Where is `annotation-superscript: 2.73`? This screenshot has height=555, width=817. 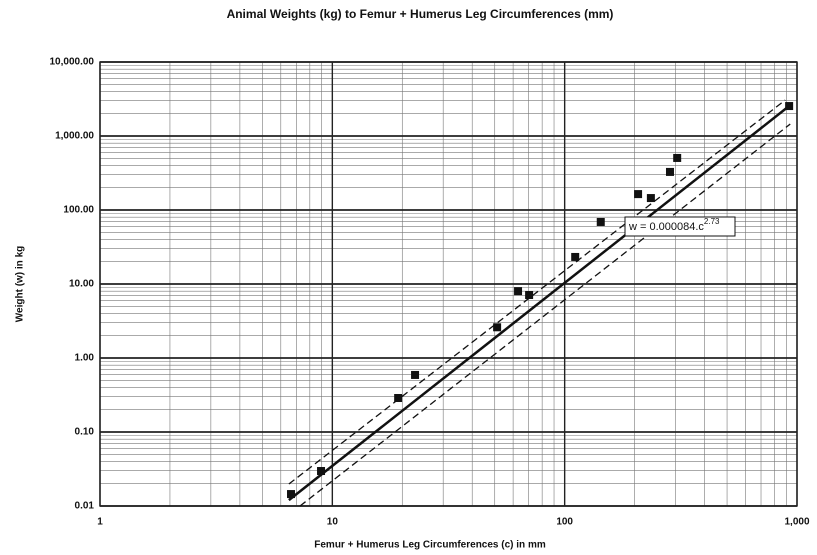
annotation-superscript: 2.73 is located at coordinates (712, 221).